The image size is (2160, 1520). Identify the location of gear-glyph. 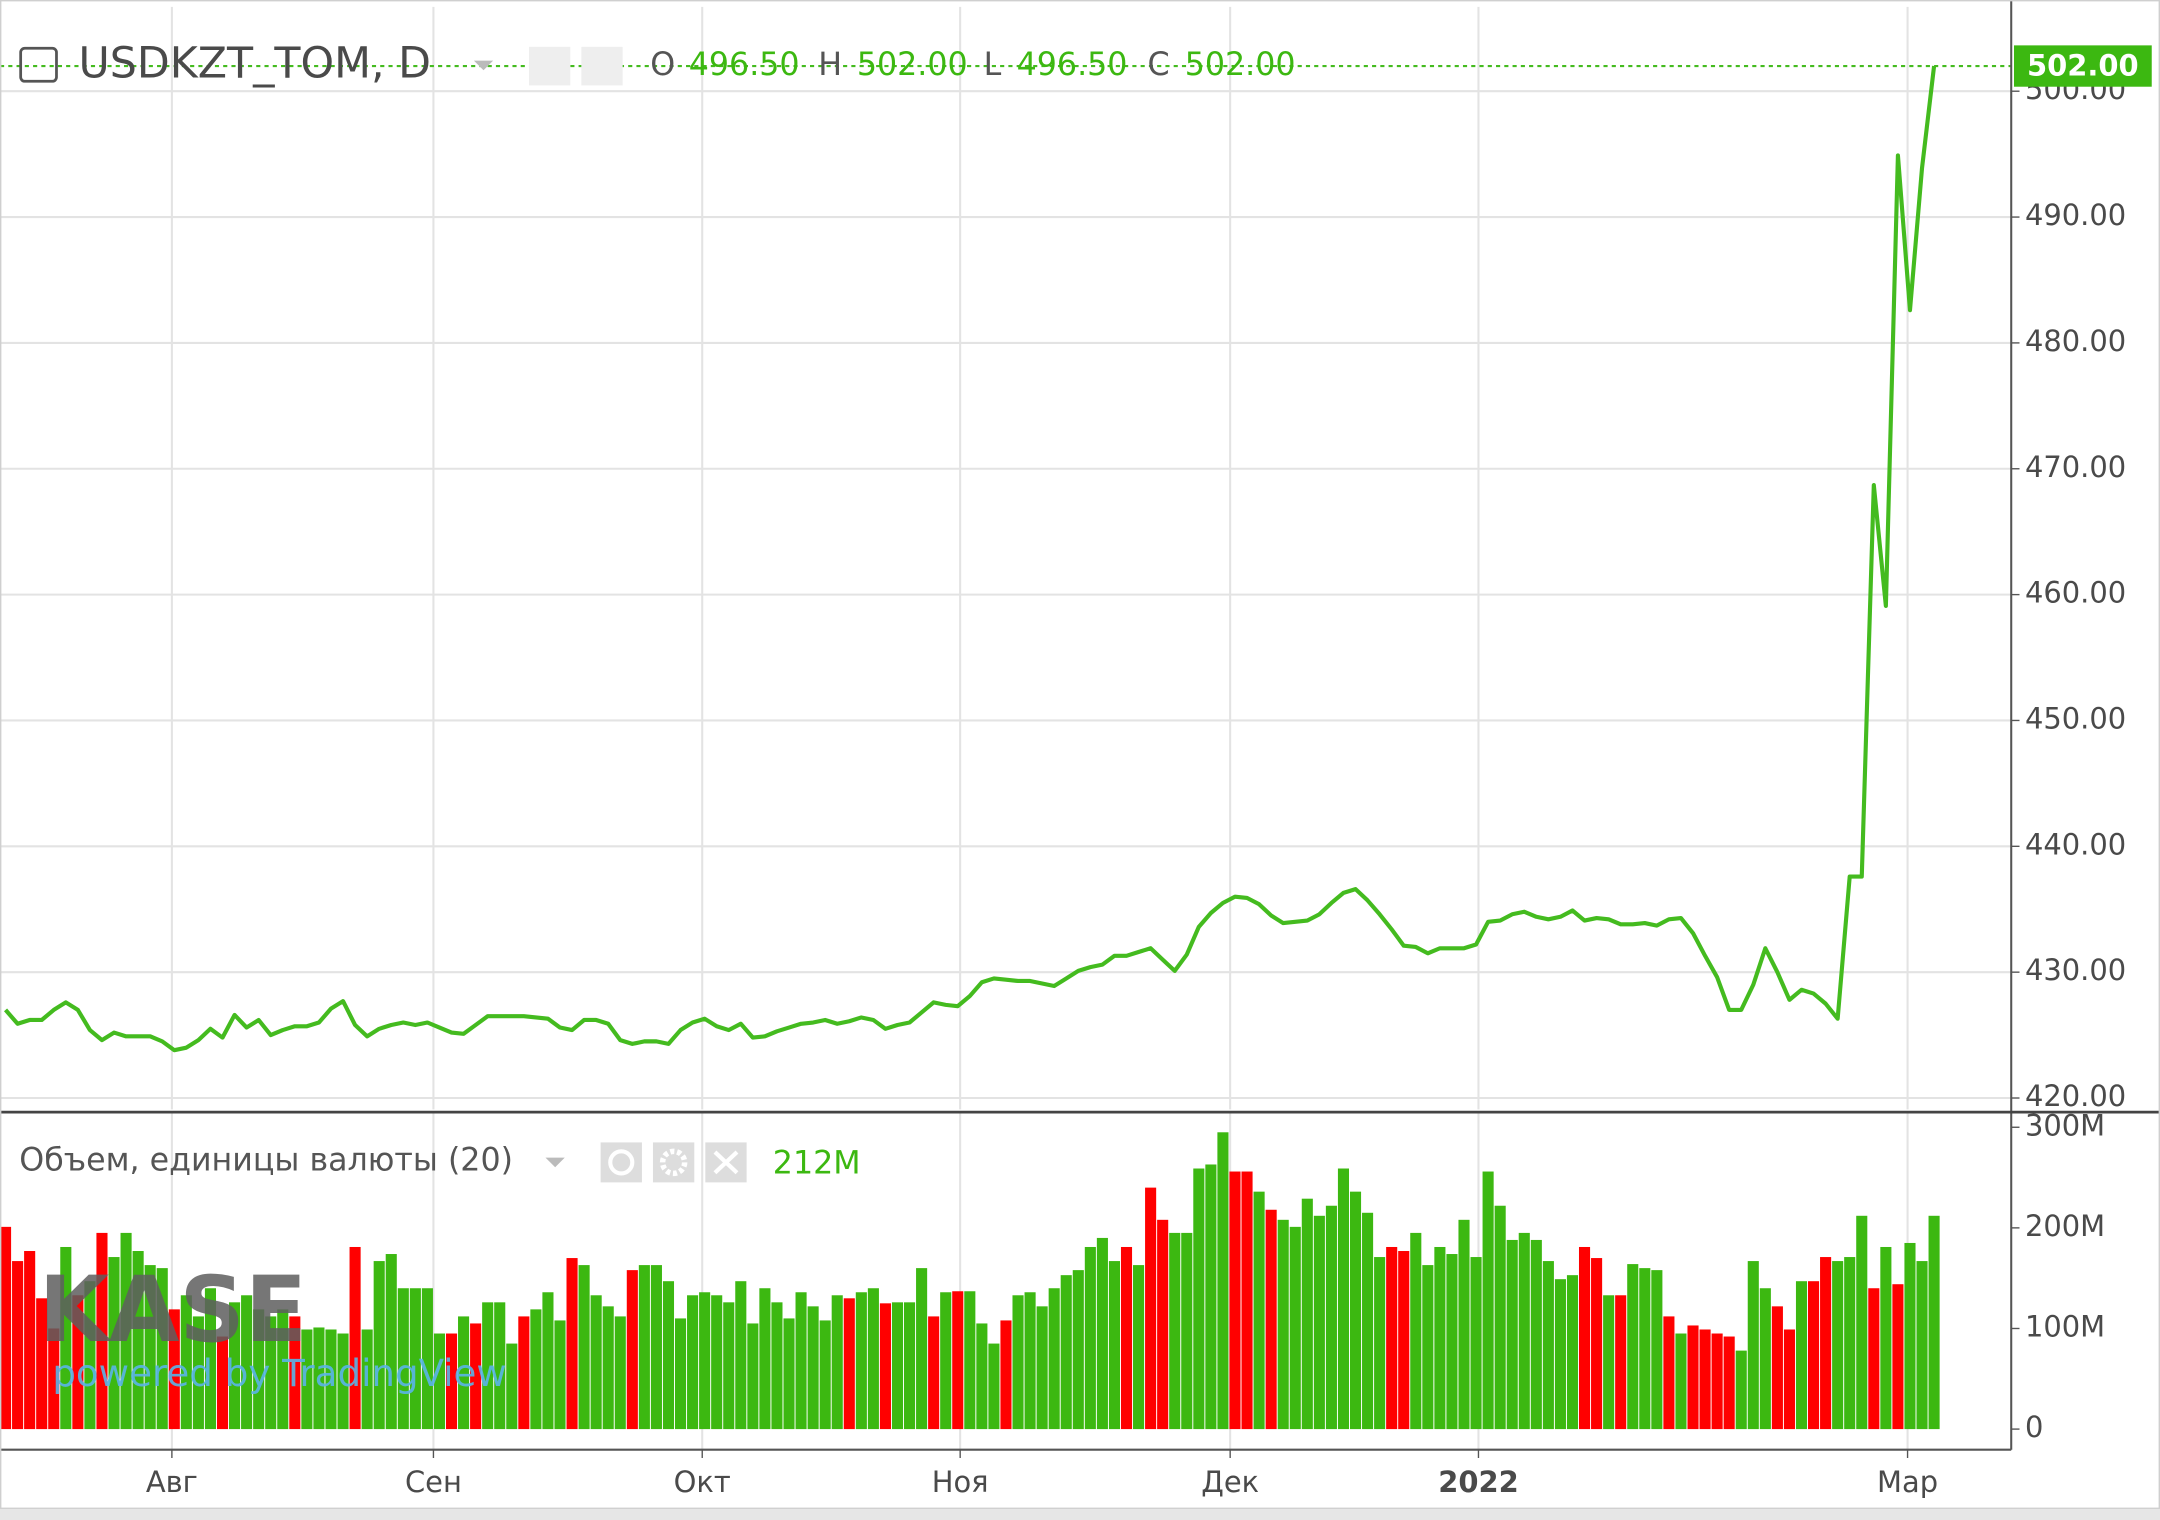
(673, 1162).